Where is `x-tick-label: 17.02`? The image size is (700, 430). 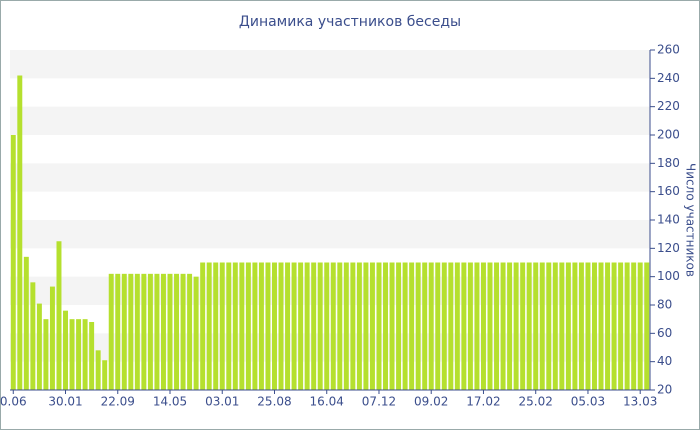 x-tick-label: 17.02 is located at coordinates (483, 402).